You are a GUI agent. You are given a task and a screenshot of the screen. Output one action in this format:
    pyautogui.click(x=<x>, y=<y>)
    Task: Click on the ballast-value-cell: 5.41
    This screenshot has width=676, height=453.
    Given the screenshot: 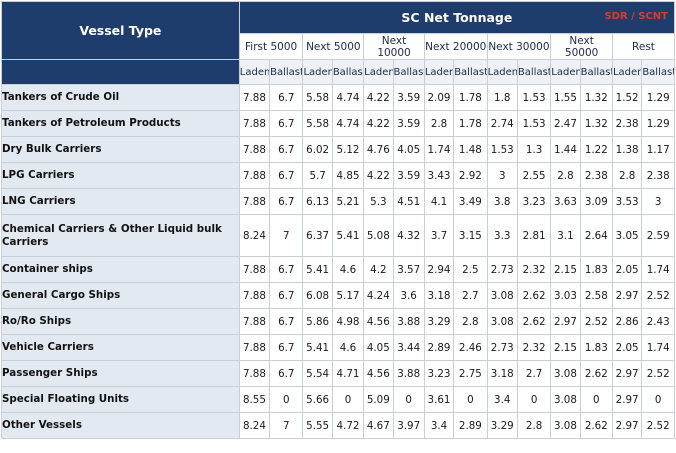 What is the action you would take?
    pyautogui.click(x=348, y=235)
    